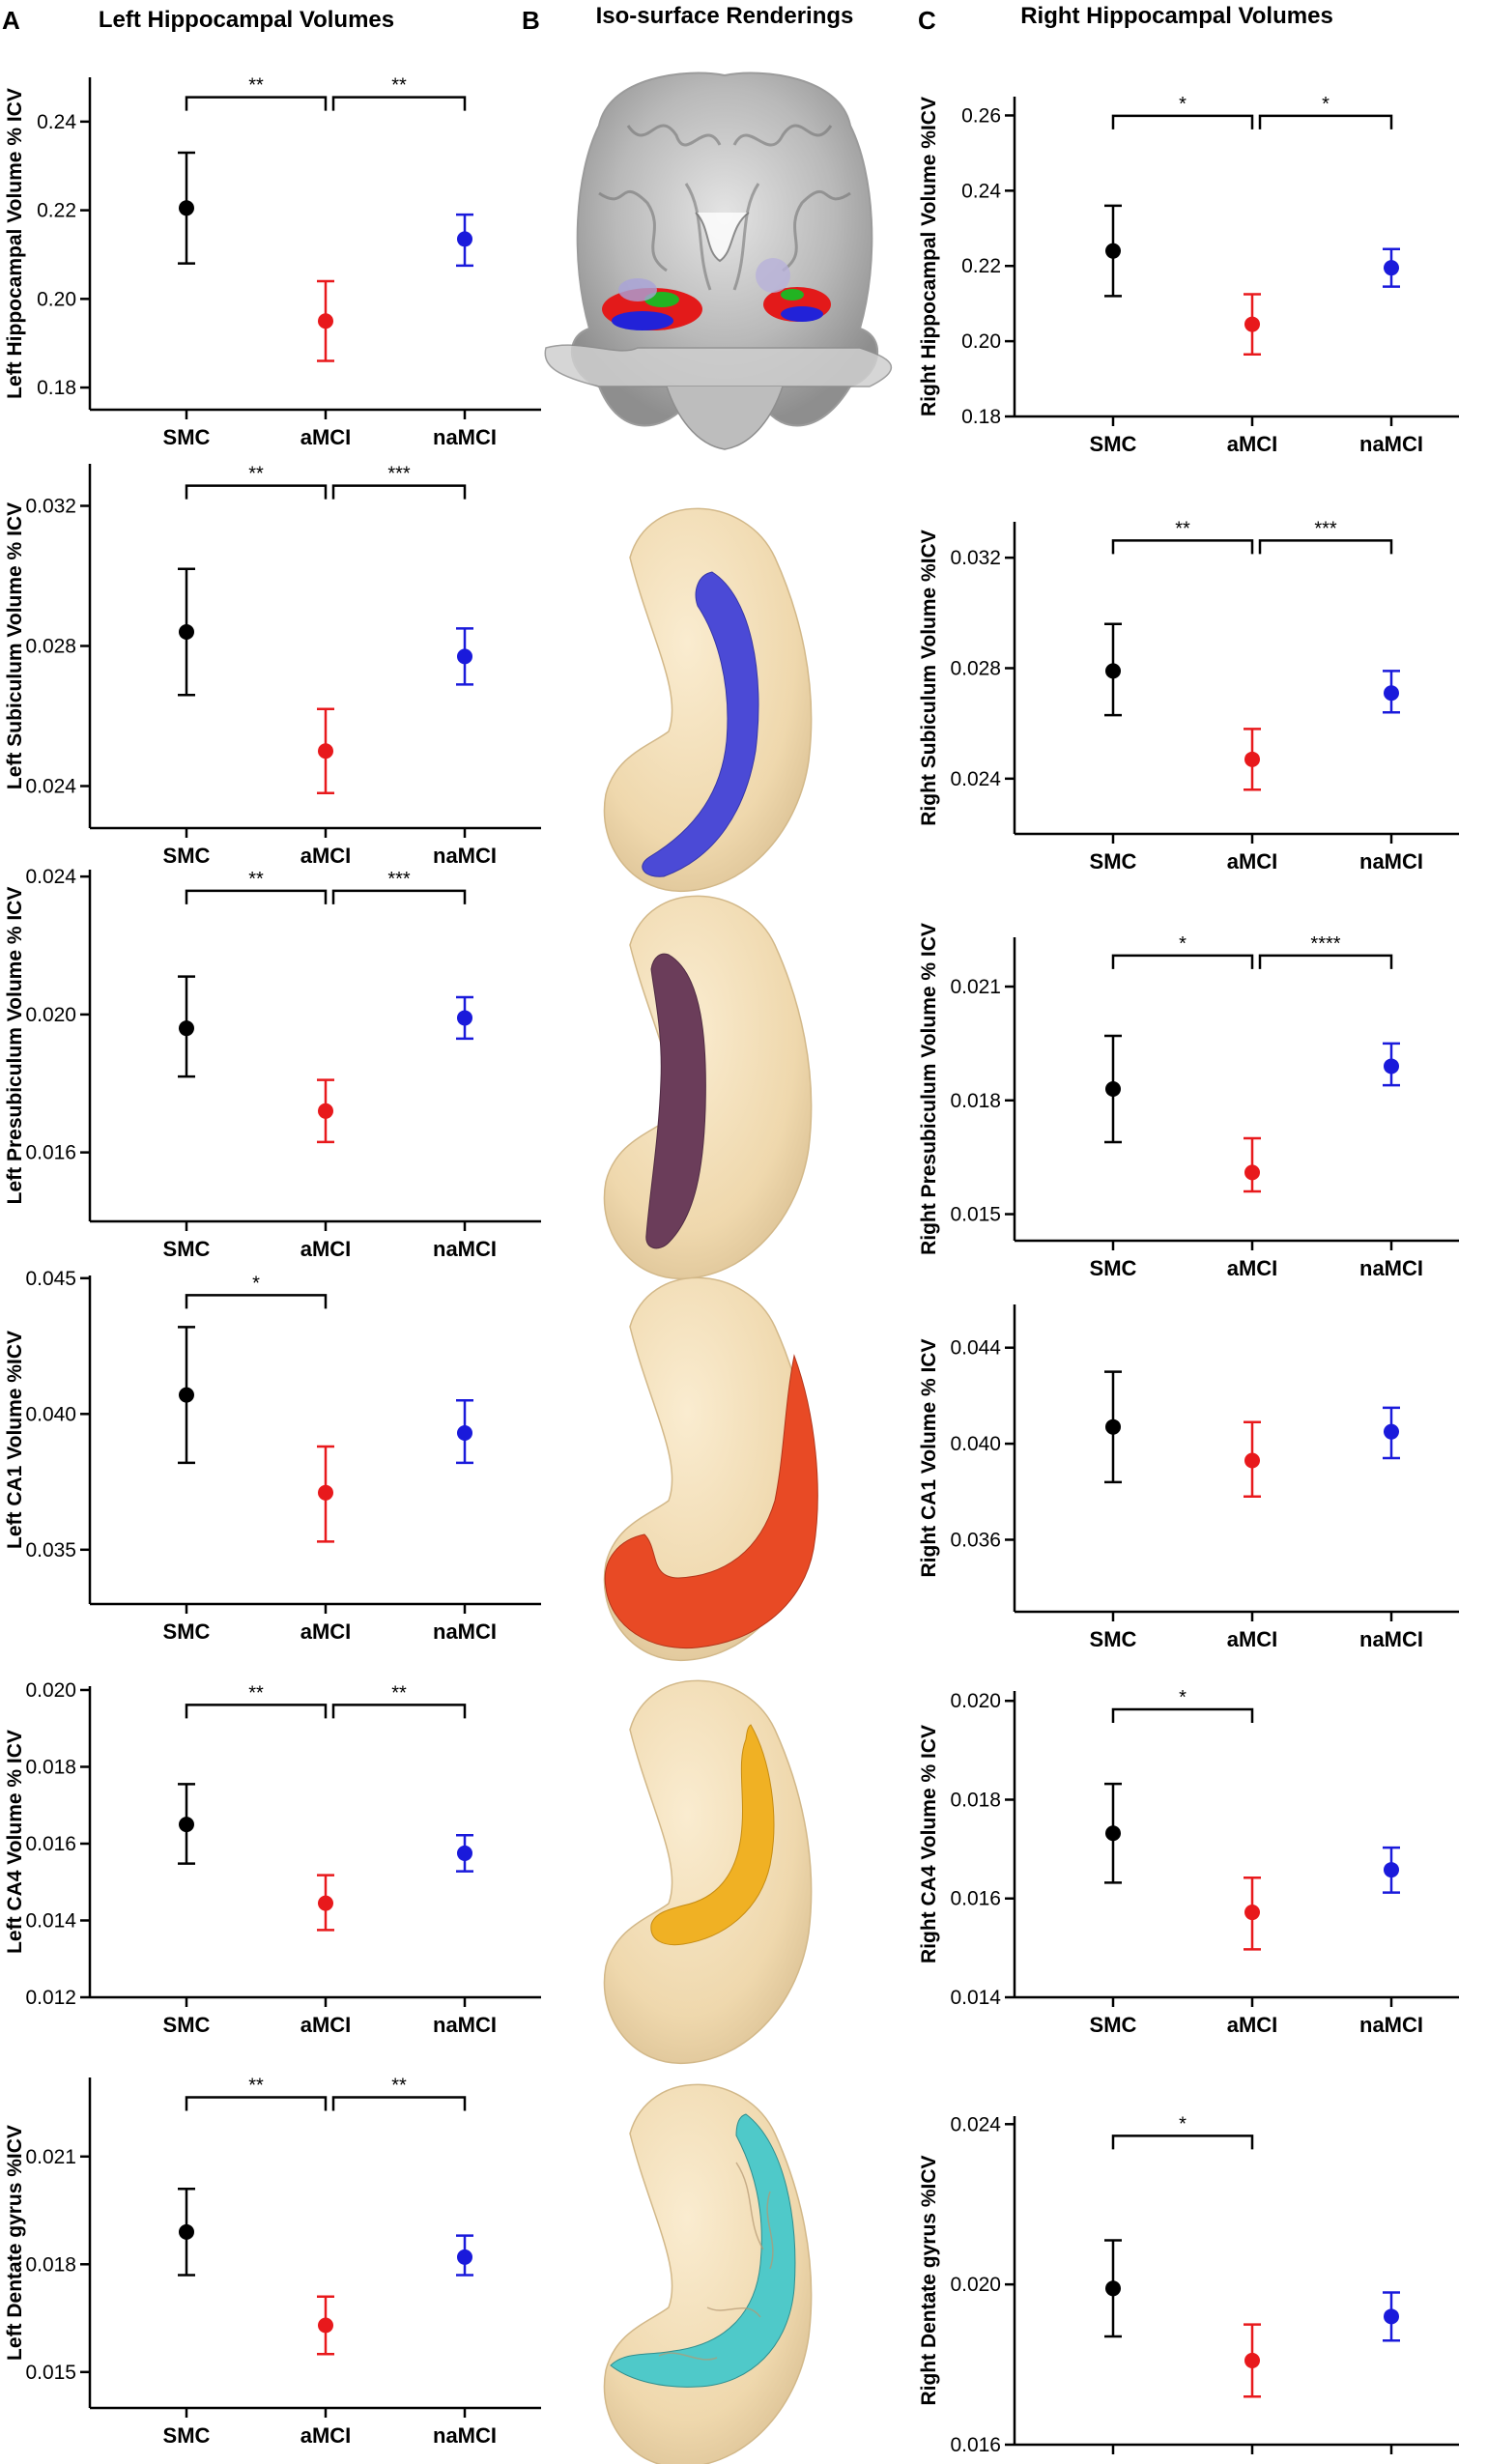 Image resolution: width=1487 pixels, height=2464 pixels. What do you see at coordinates (929, 256) in the screenshot?
I see `y-axis-label: Right Hippocampal Volume %ICV` at bounding box center [929, 256].